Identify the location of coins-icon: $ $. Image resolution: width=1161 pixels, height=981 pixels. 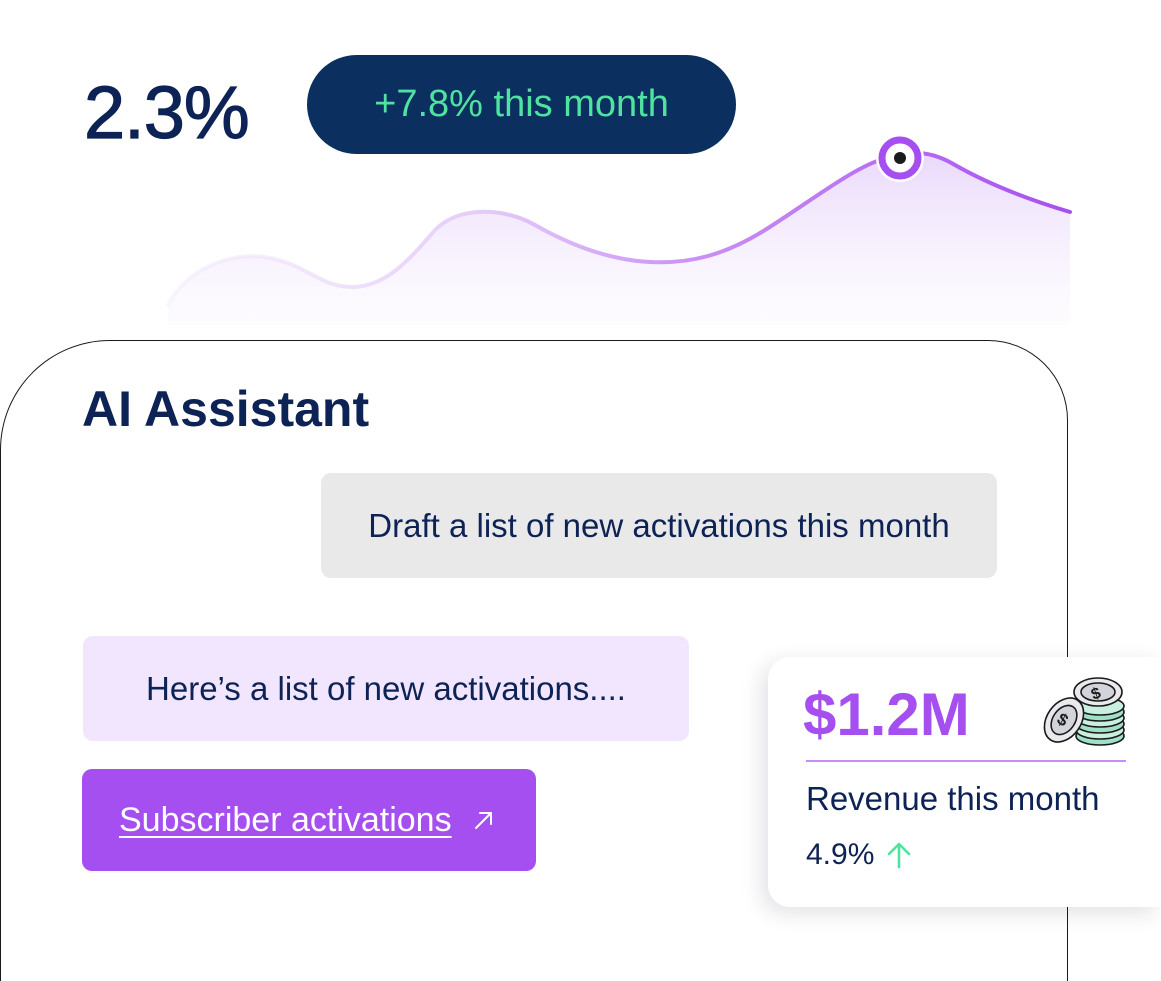
(1084, 711).